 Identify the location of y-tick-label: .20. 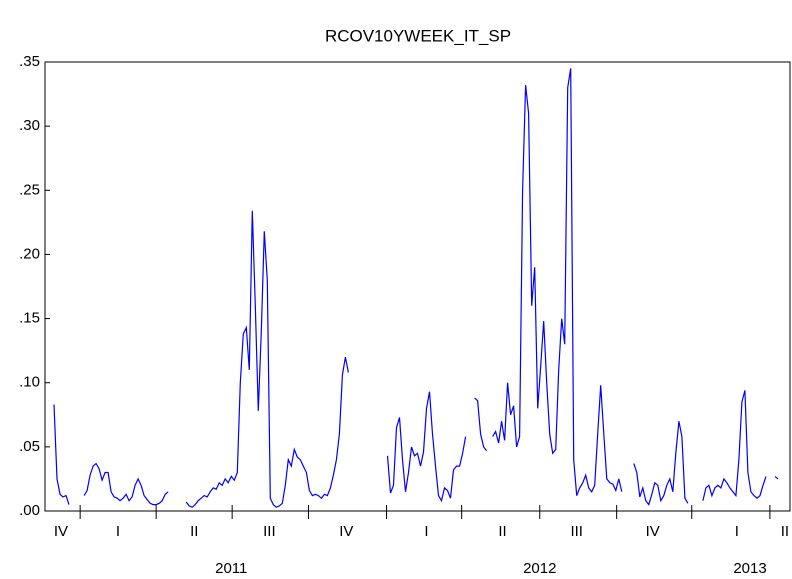
(29, 253).